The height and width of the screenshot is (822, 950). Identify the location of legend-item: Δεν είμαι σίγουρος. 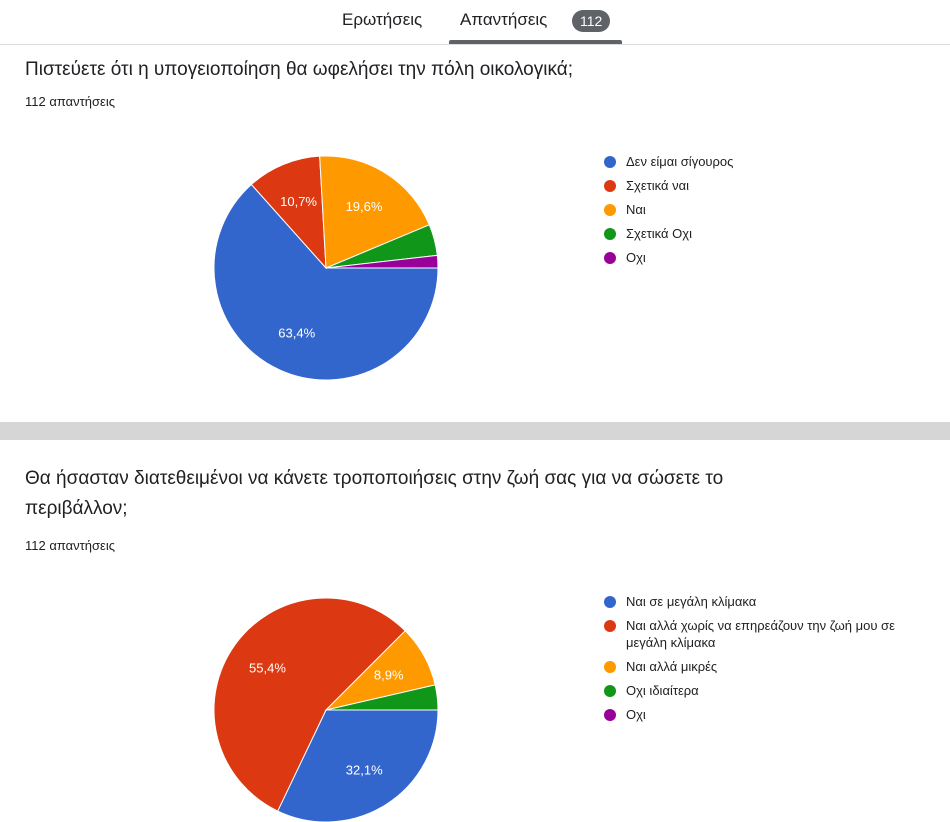
(754, 161).